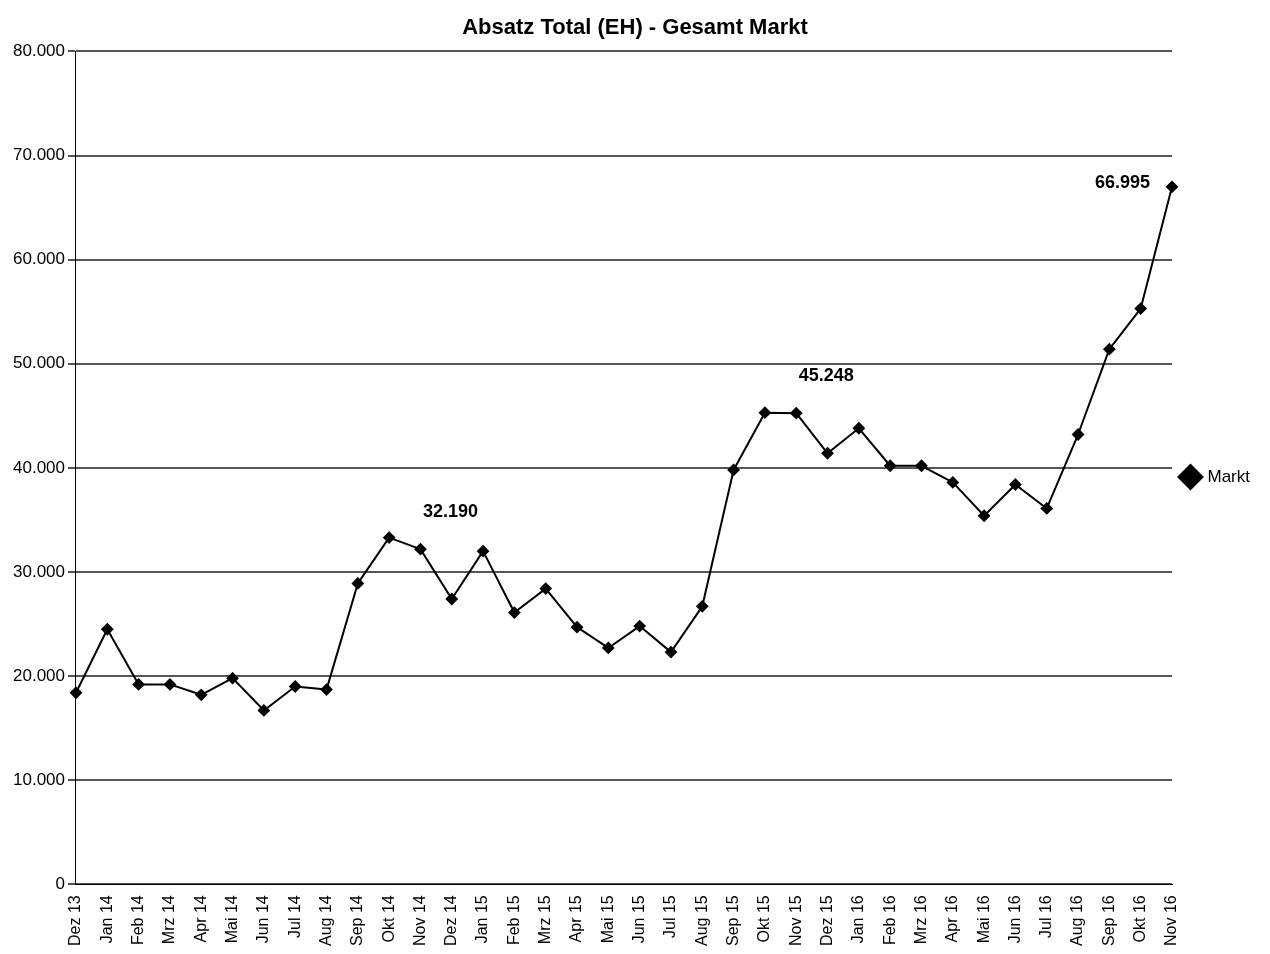 This screenshot has height=954, width=1270. I want to click on x-tick-label: Sep 16, so click(1108, 921).